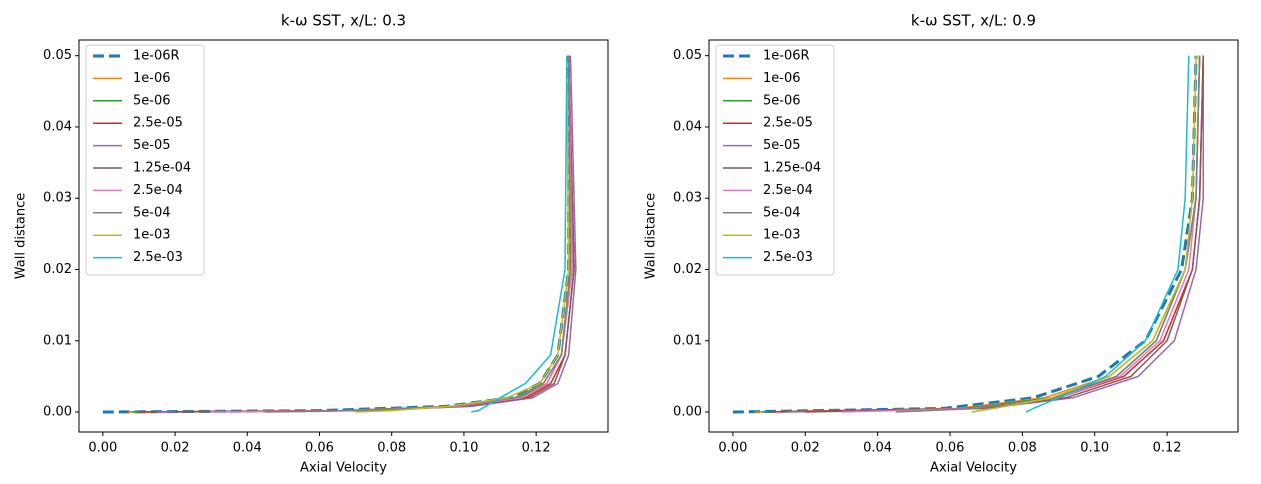 The image size is (1261, 484). Describe the element at coordinates (973, 21) in the screenshot. I see `chart-title: k-ω SST, x/L: 0.9` at that location.